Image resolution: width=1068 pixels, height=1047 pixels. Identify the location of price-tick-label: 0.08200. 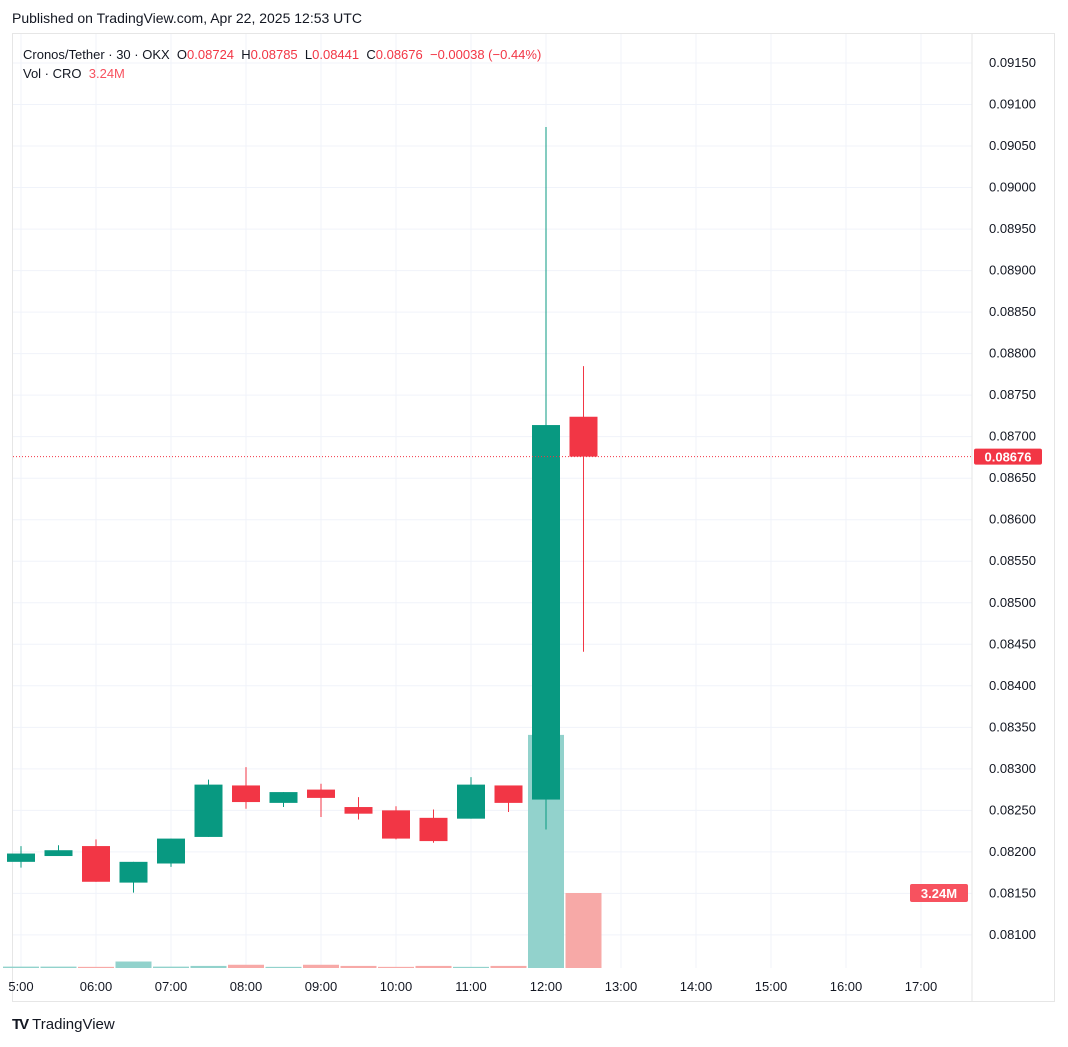
(1012, 851).